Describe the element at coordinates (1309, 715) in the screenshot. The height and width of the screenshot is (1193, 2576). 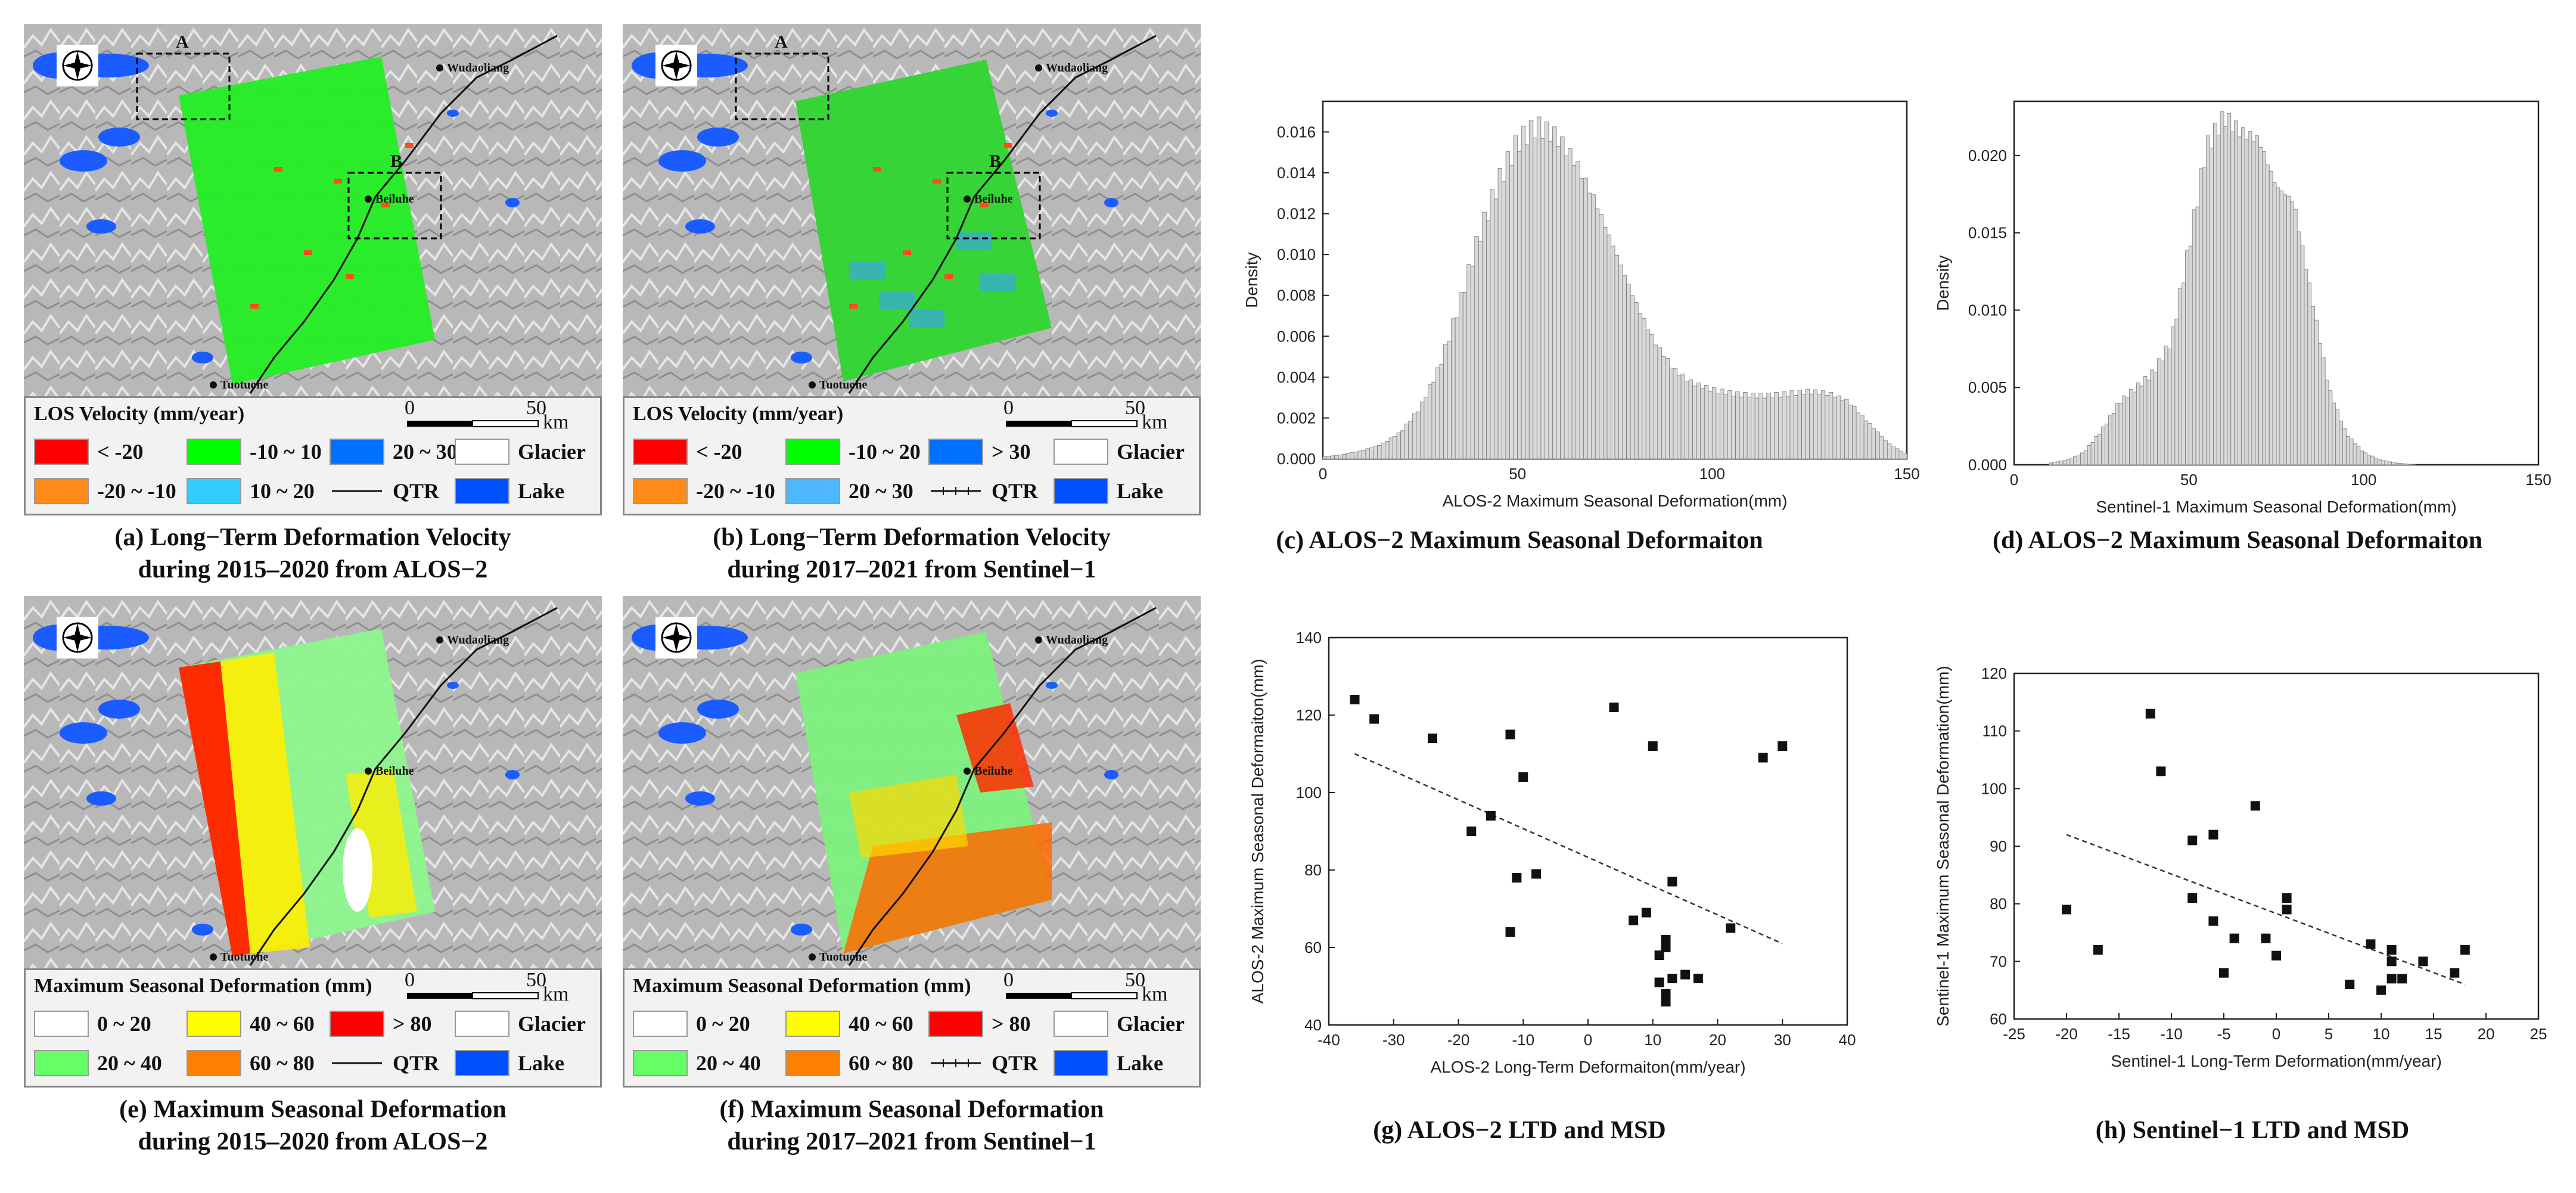
I see `y-tick-label: 120` at that location.